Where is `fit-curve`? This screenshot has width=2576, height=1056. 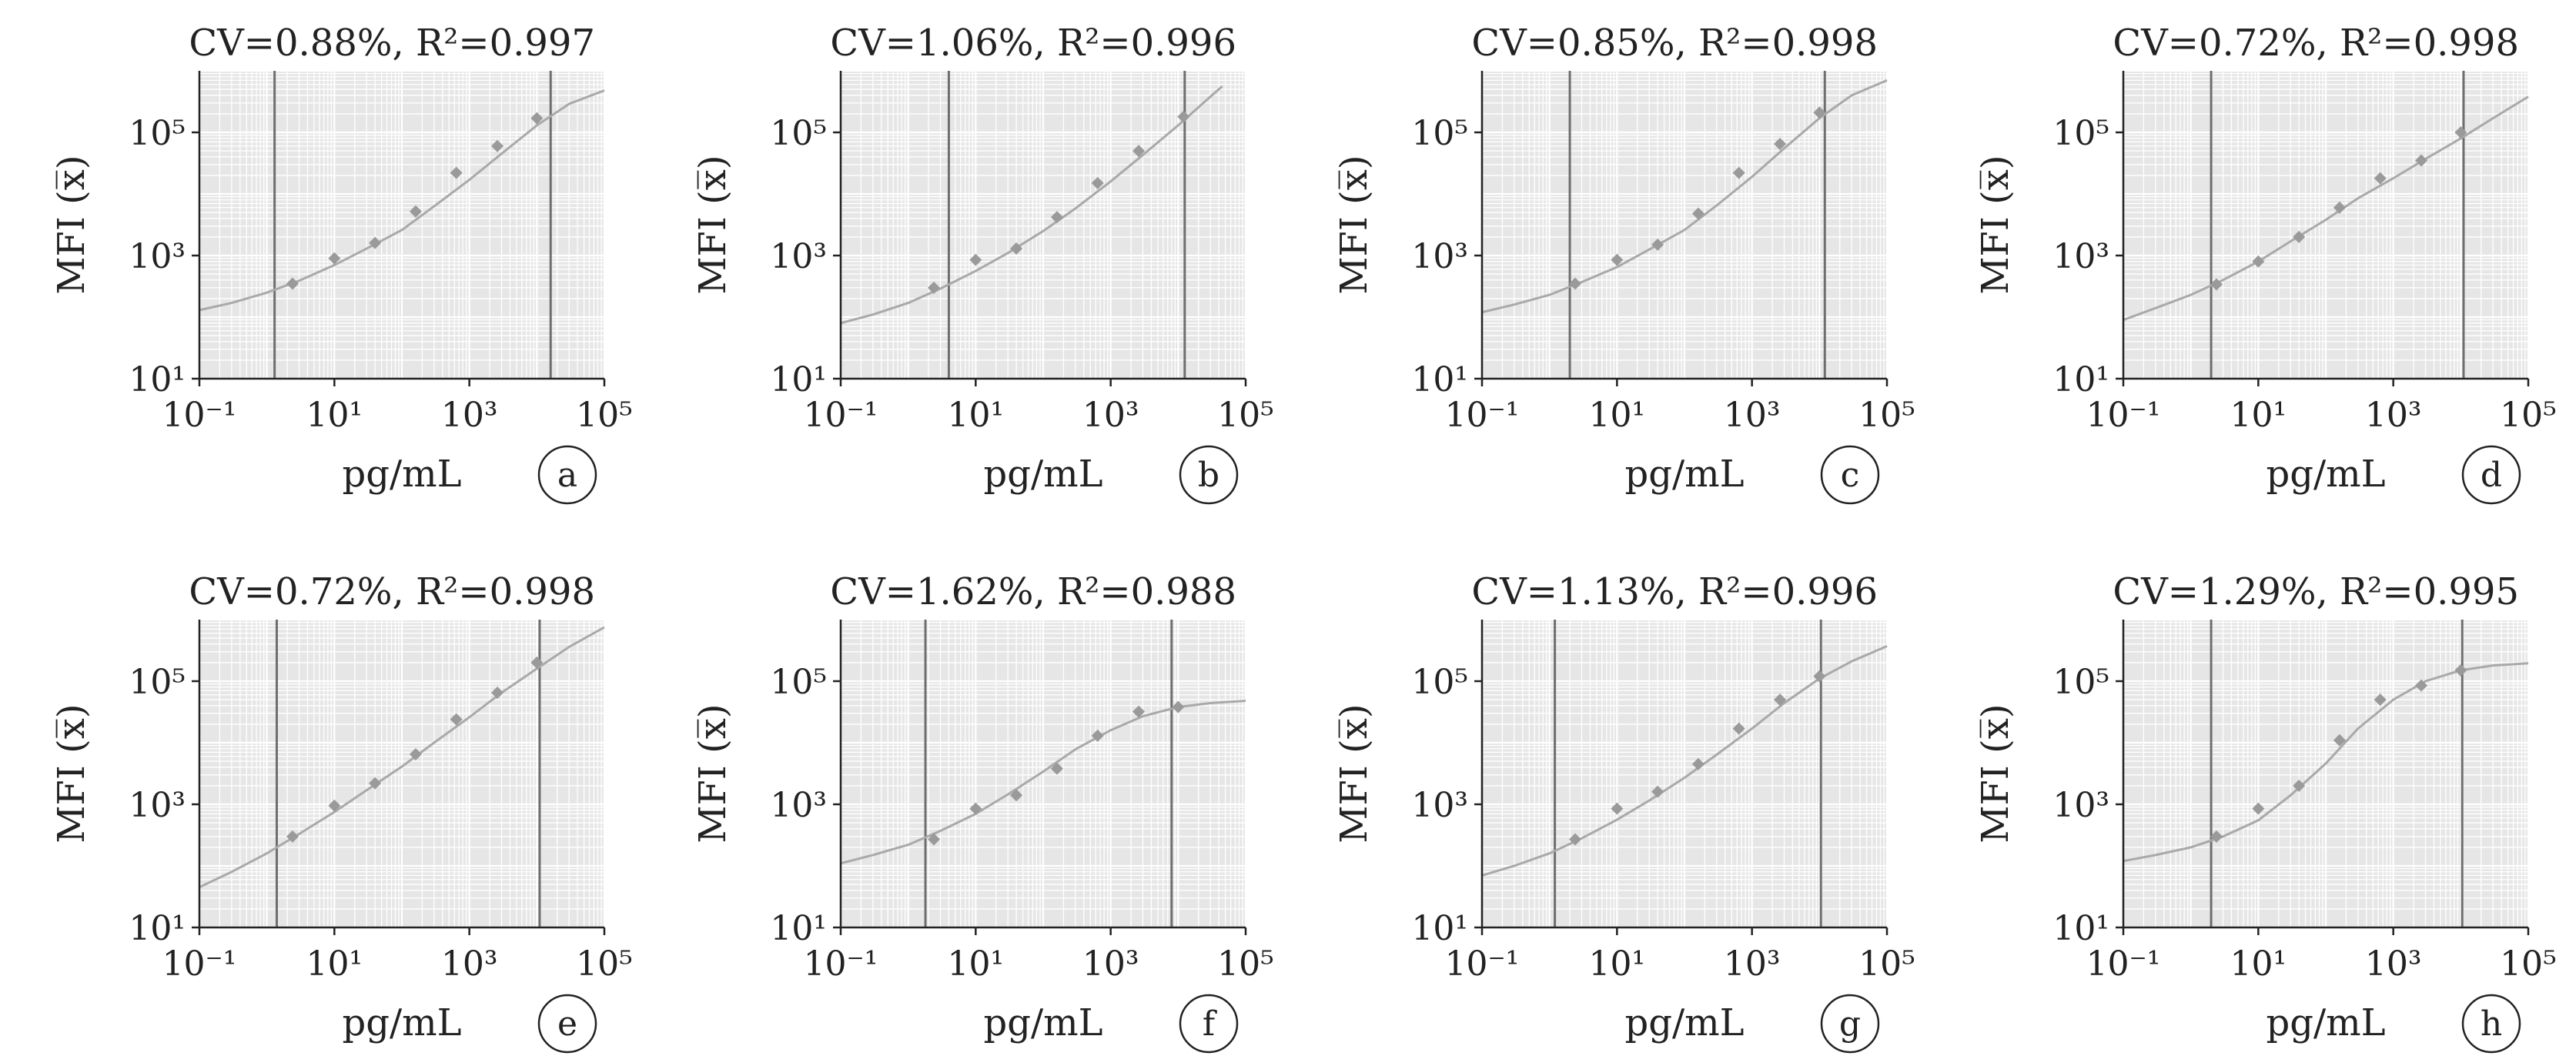 fit-curve is located at coordinates (402, 200).